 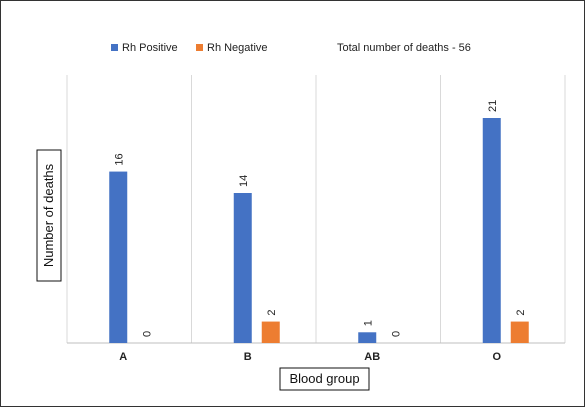 I want to click on data-label-rh-negative-ab: 0, so click(x=396, y=334).